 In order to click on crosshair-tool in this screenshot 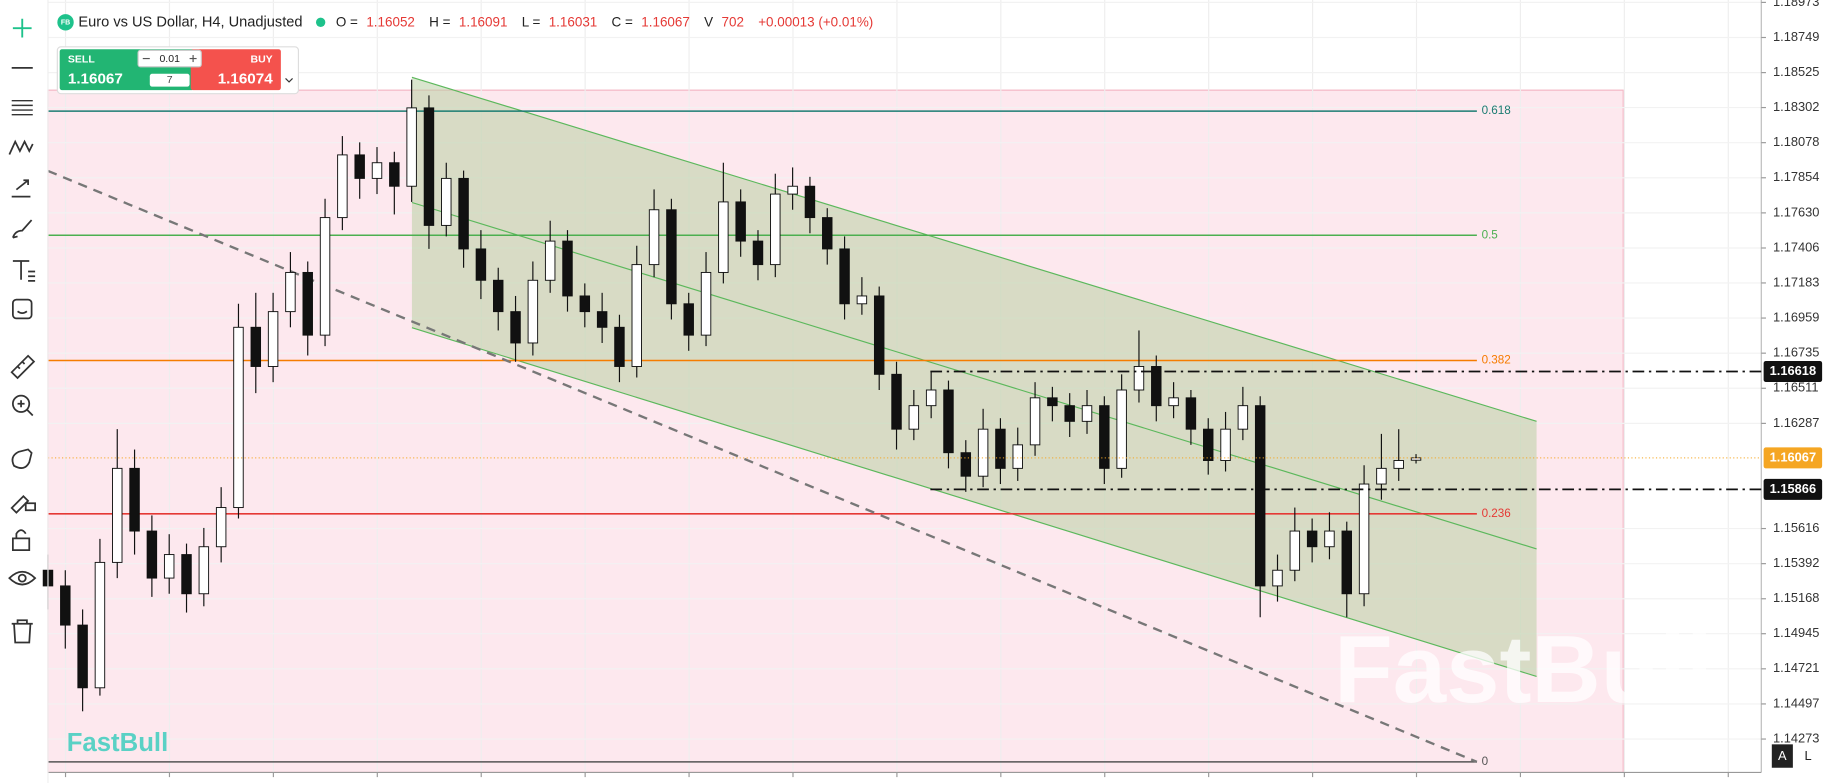, I will do `click(22, 28)`.